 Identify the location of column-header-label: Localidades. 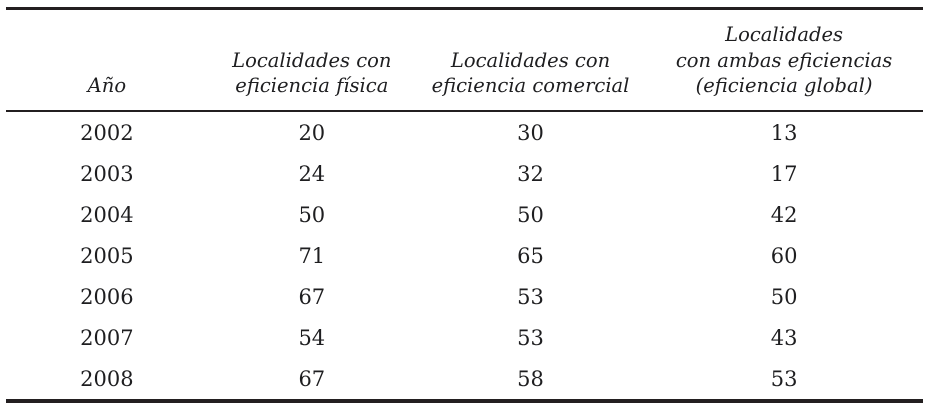
(784, 34).